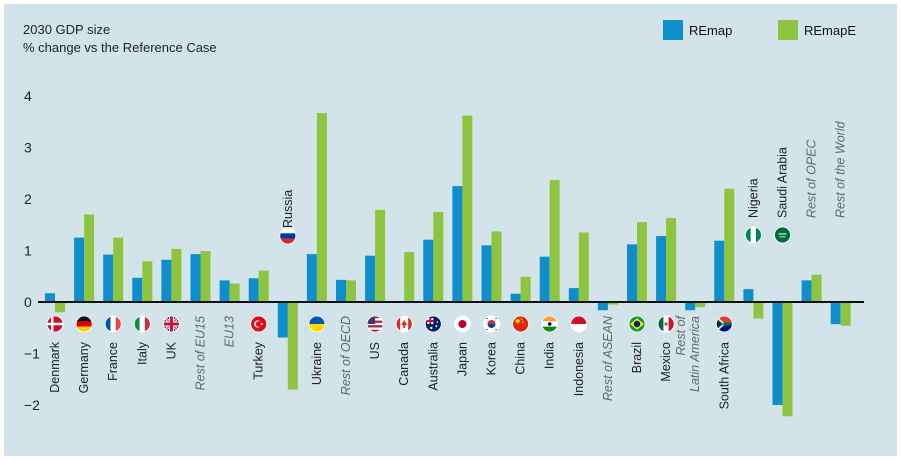  I want to click on bar-remape-denmark, so click(60, 307).